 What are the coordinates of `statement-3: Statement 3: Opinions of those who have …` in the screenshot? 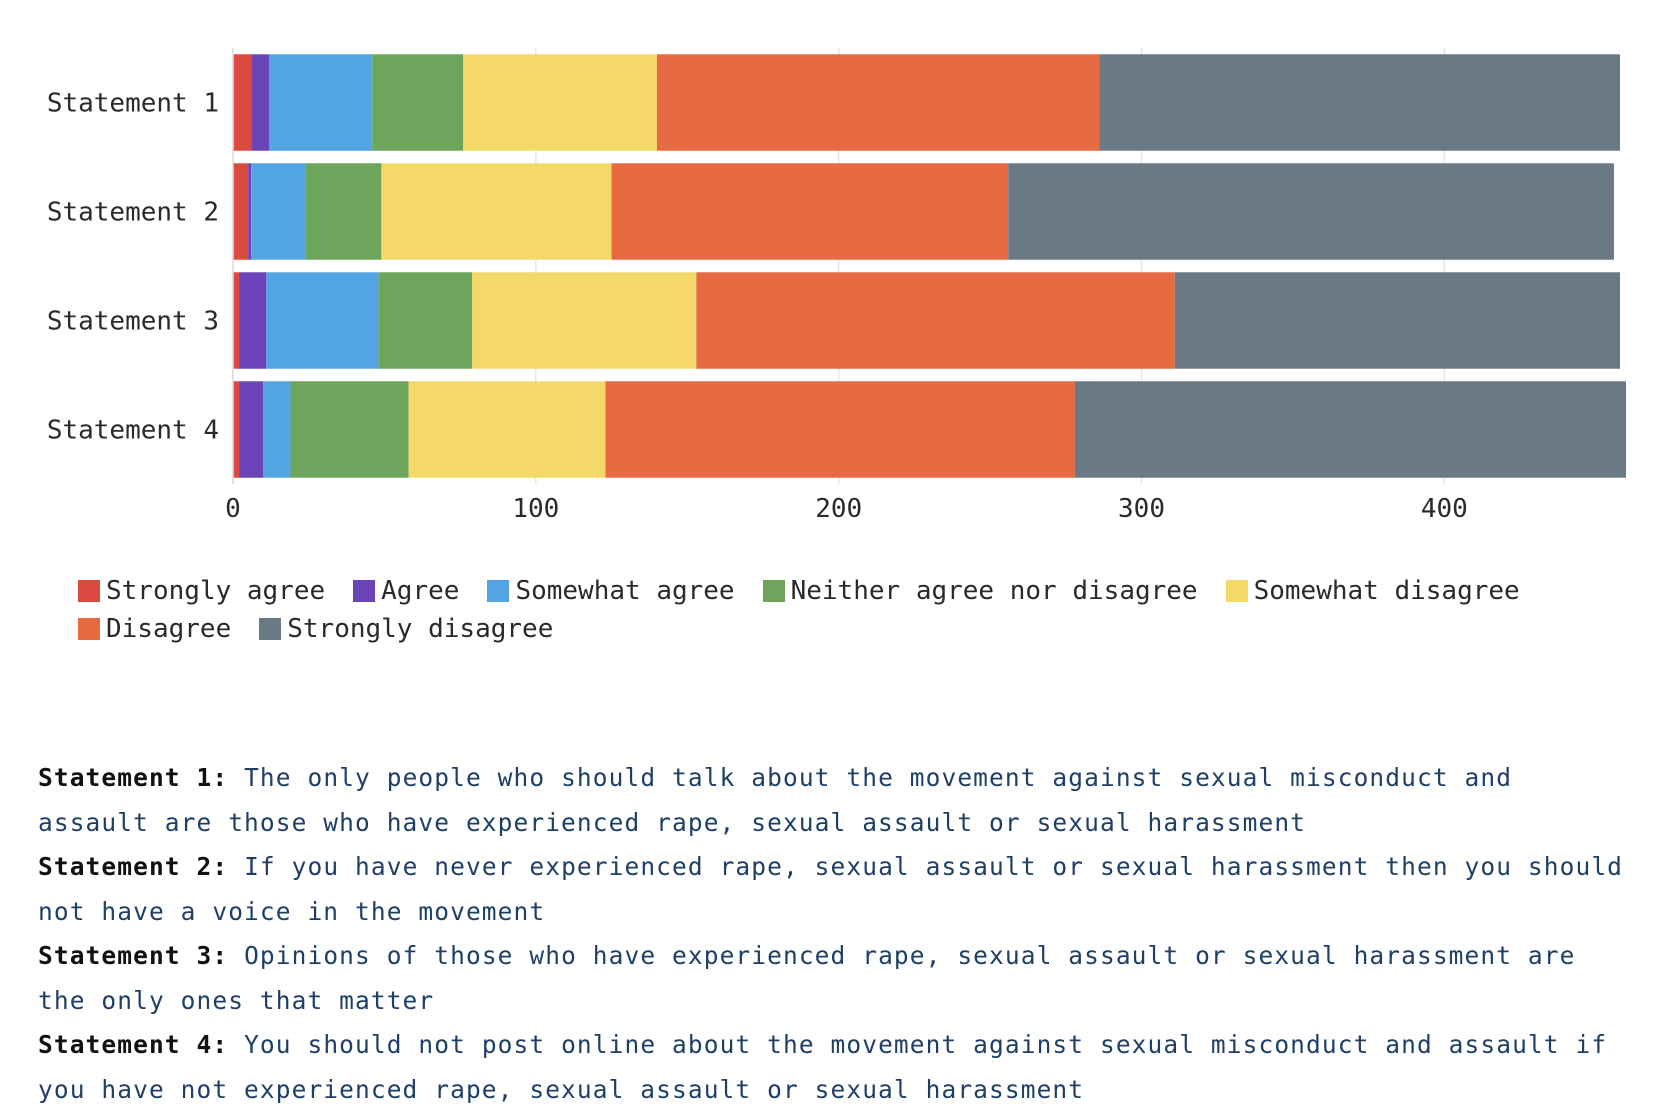 It's located at (838, 978).